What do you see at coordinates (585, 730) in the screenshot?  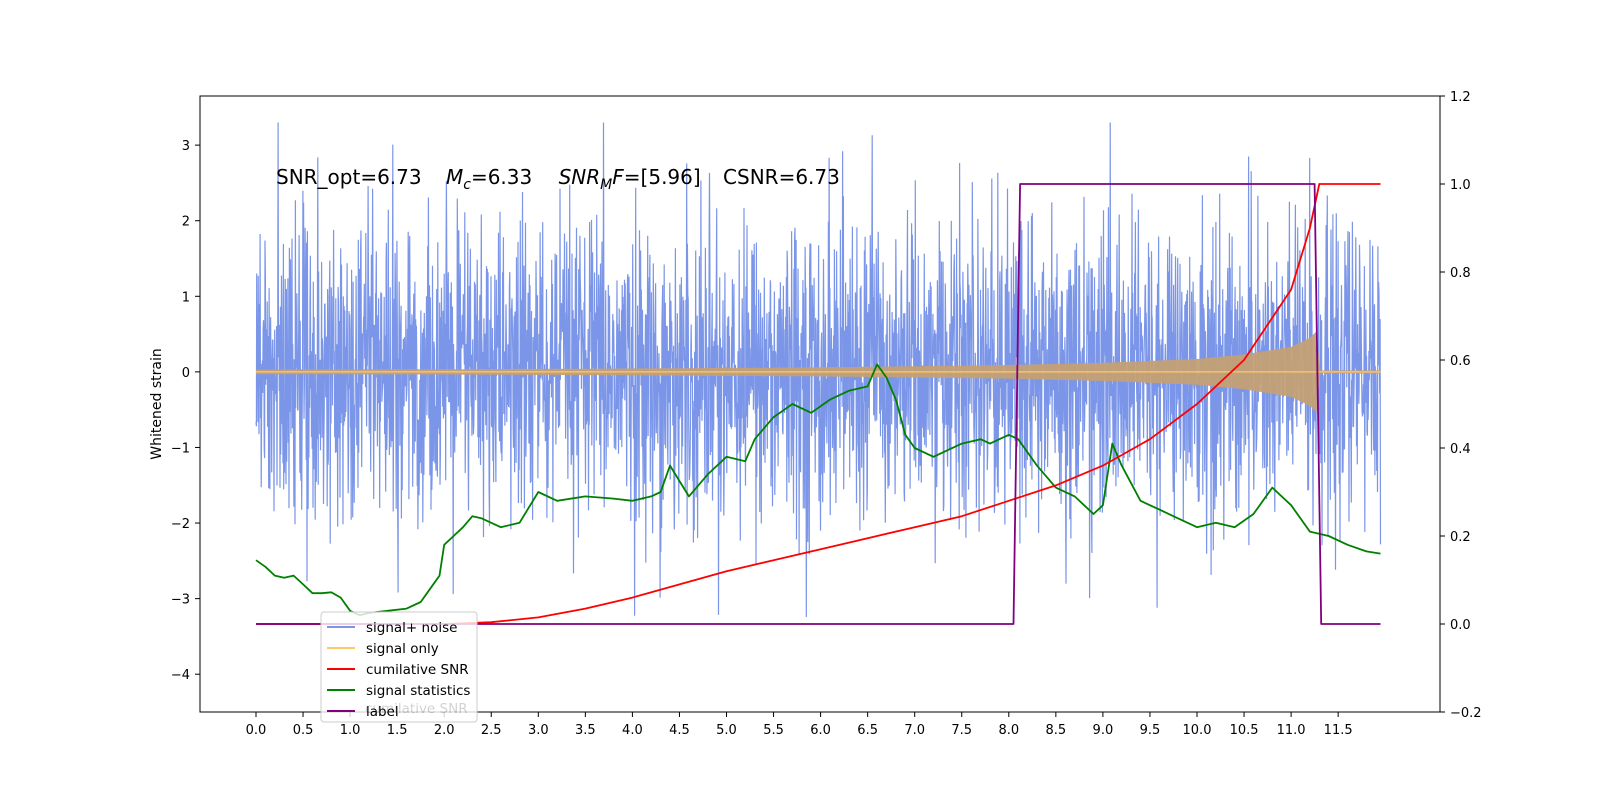 I see `x-tick-label: 3.5` at bounding box center [585, 730].